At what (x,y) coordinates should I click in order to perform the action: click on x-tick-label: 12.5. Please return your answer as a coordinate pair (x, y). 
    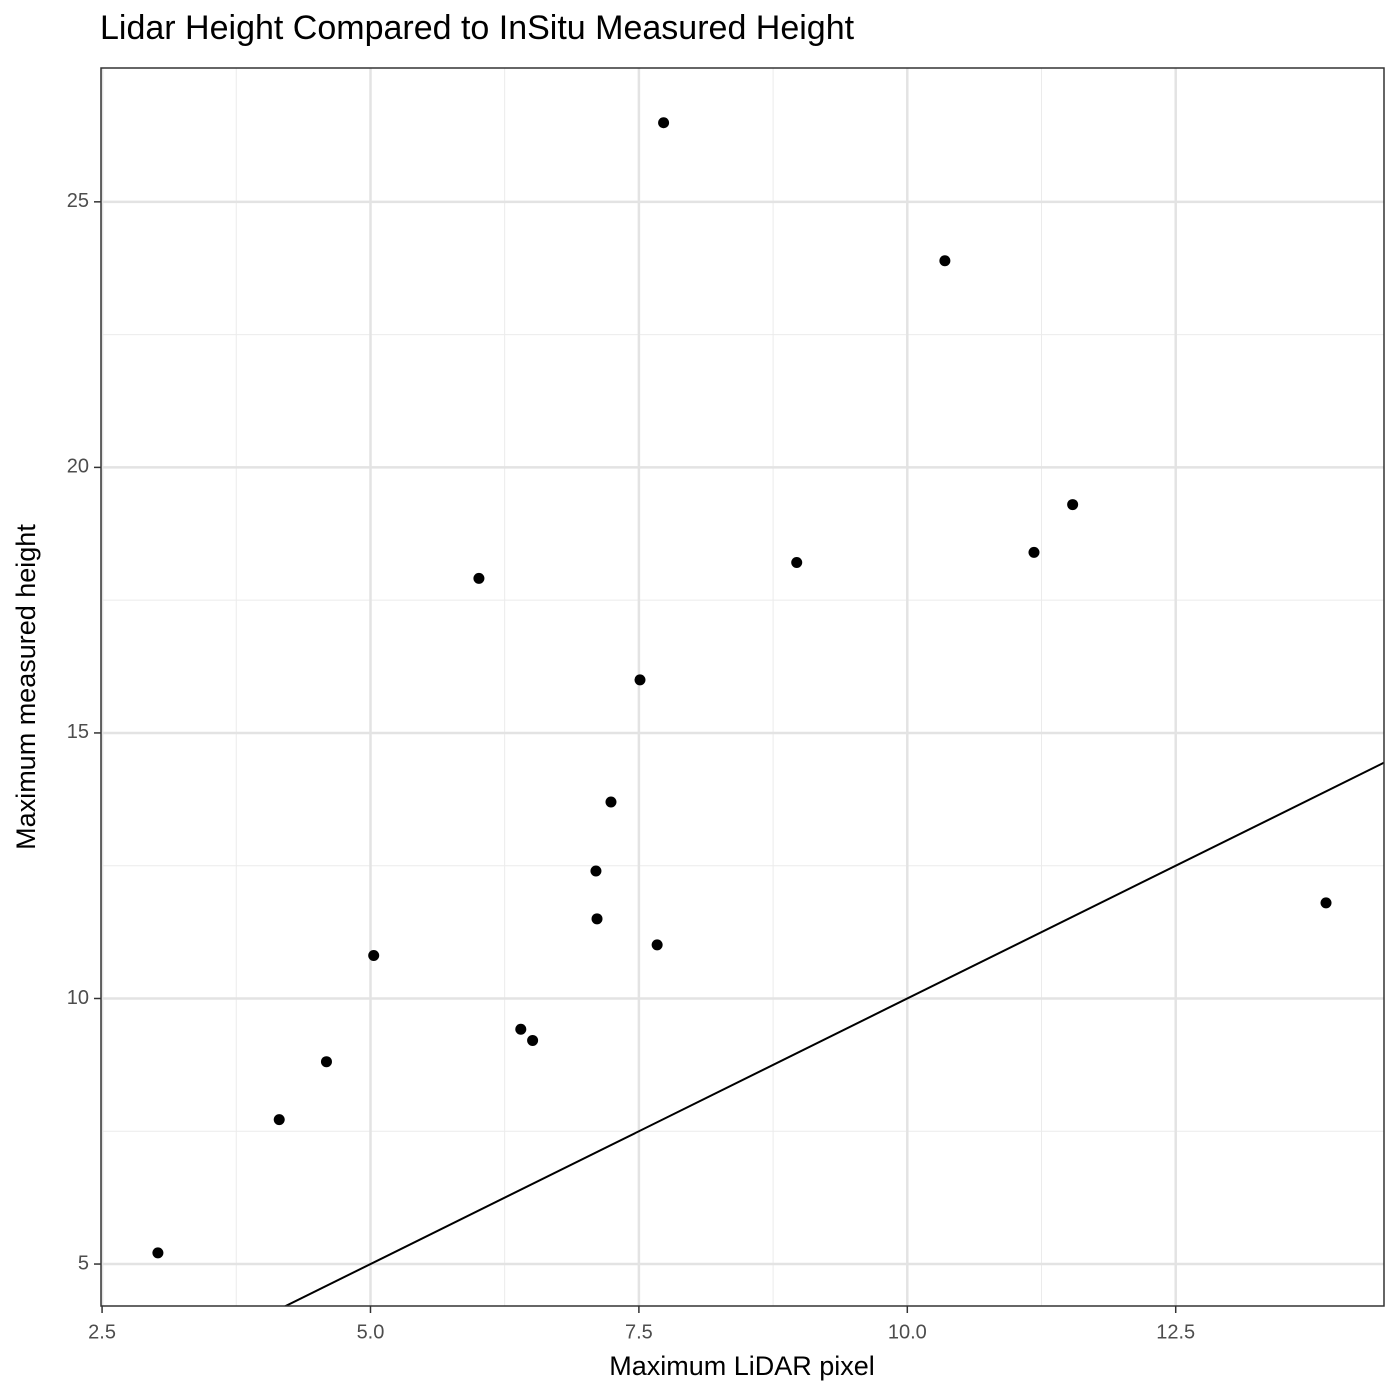
    Looking at the image, I should click on (1175, 1332).